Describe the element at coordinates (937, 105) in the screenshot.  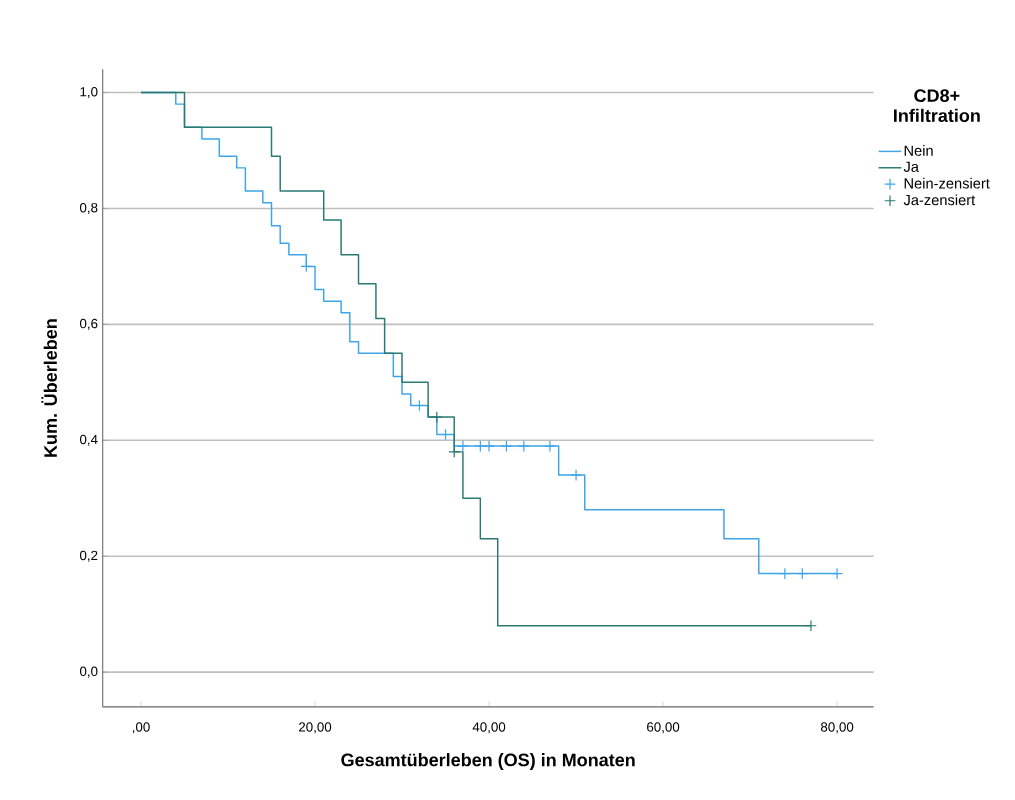
I see `legend-title: CD8+ Infiltration` at that location.